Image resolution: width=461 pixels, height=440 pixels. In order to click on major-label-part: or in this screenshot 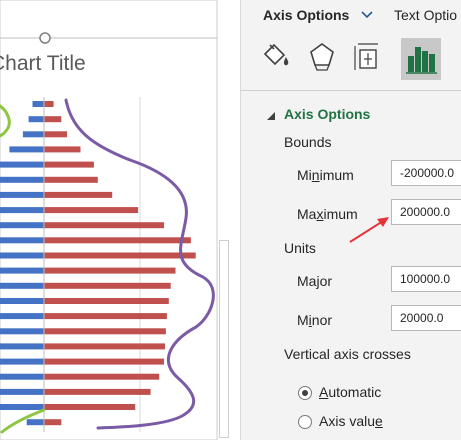, I will do `click(326, 281)`.